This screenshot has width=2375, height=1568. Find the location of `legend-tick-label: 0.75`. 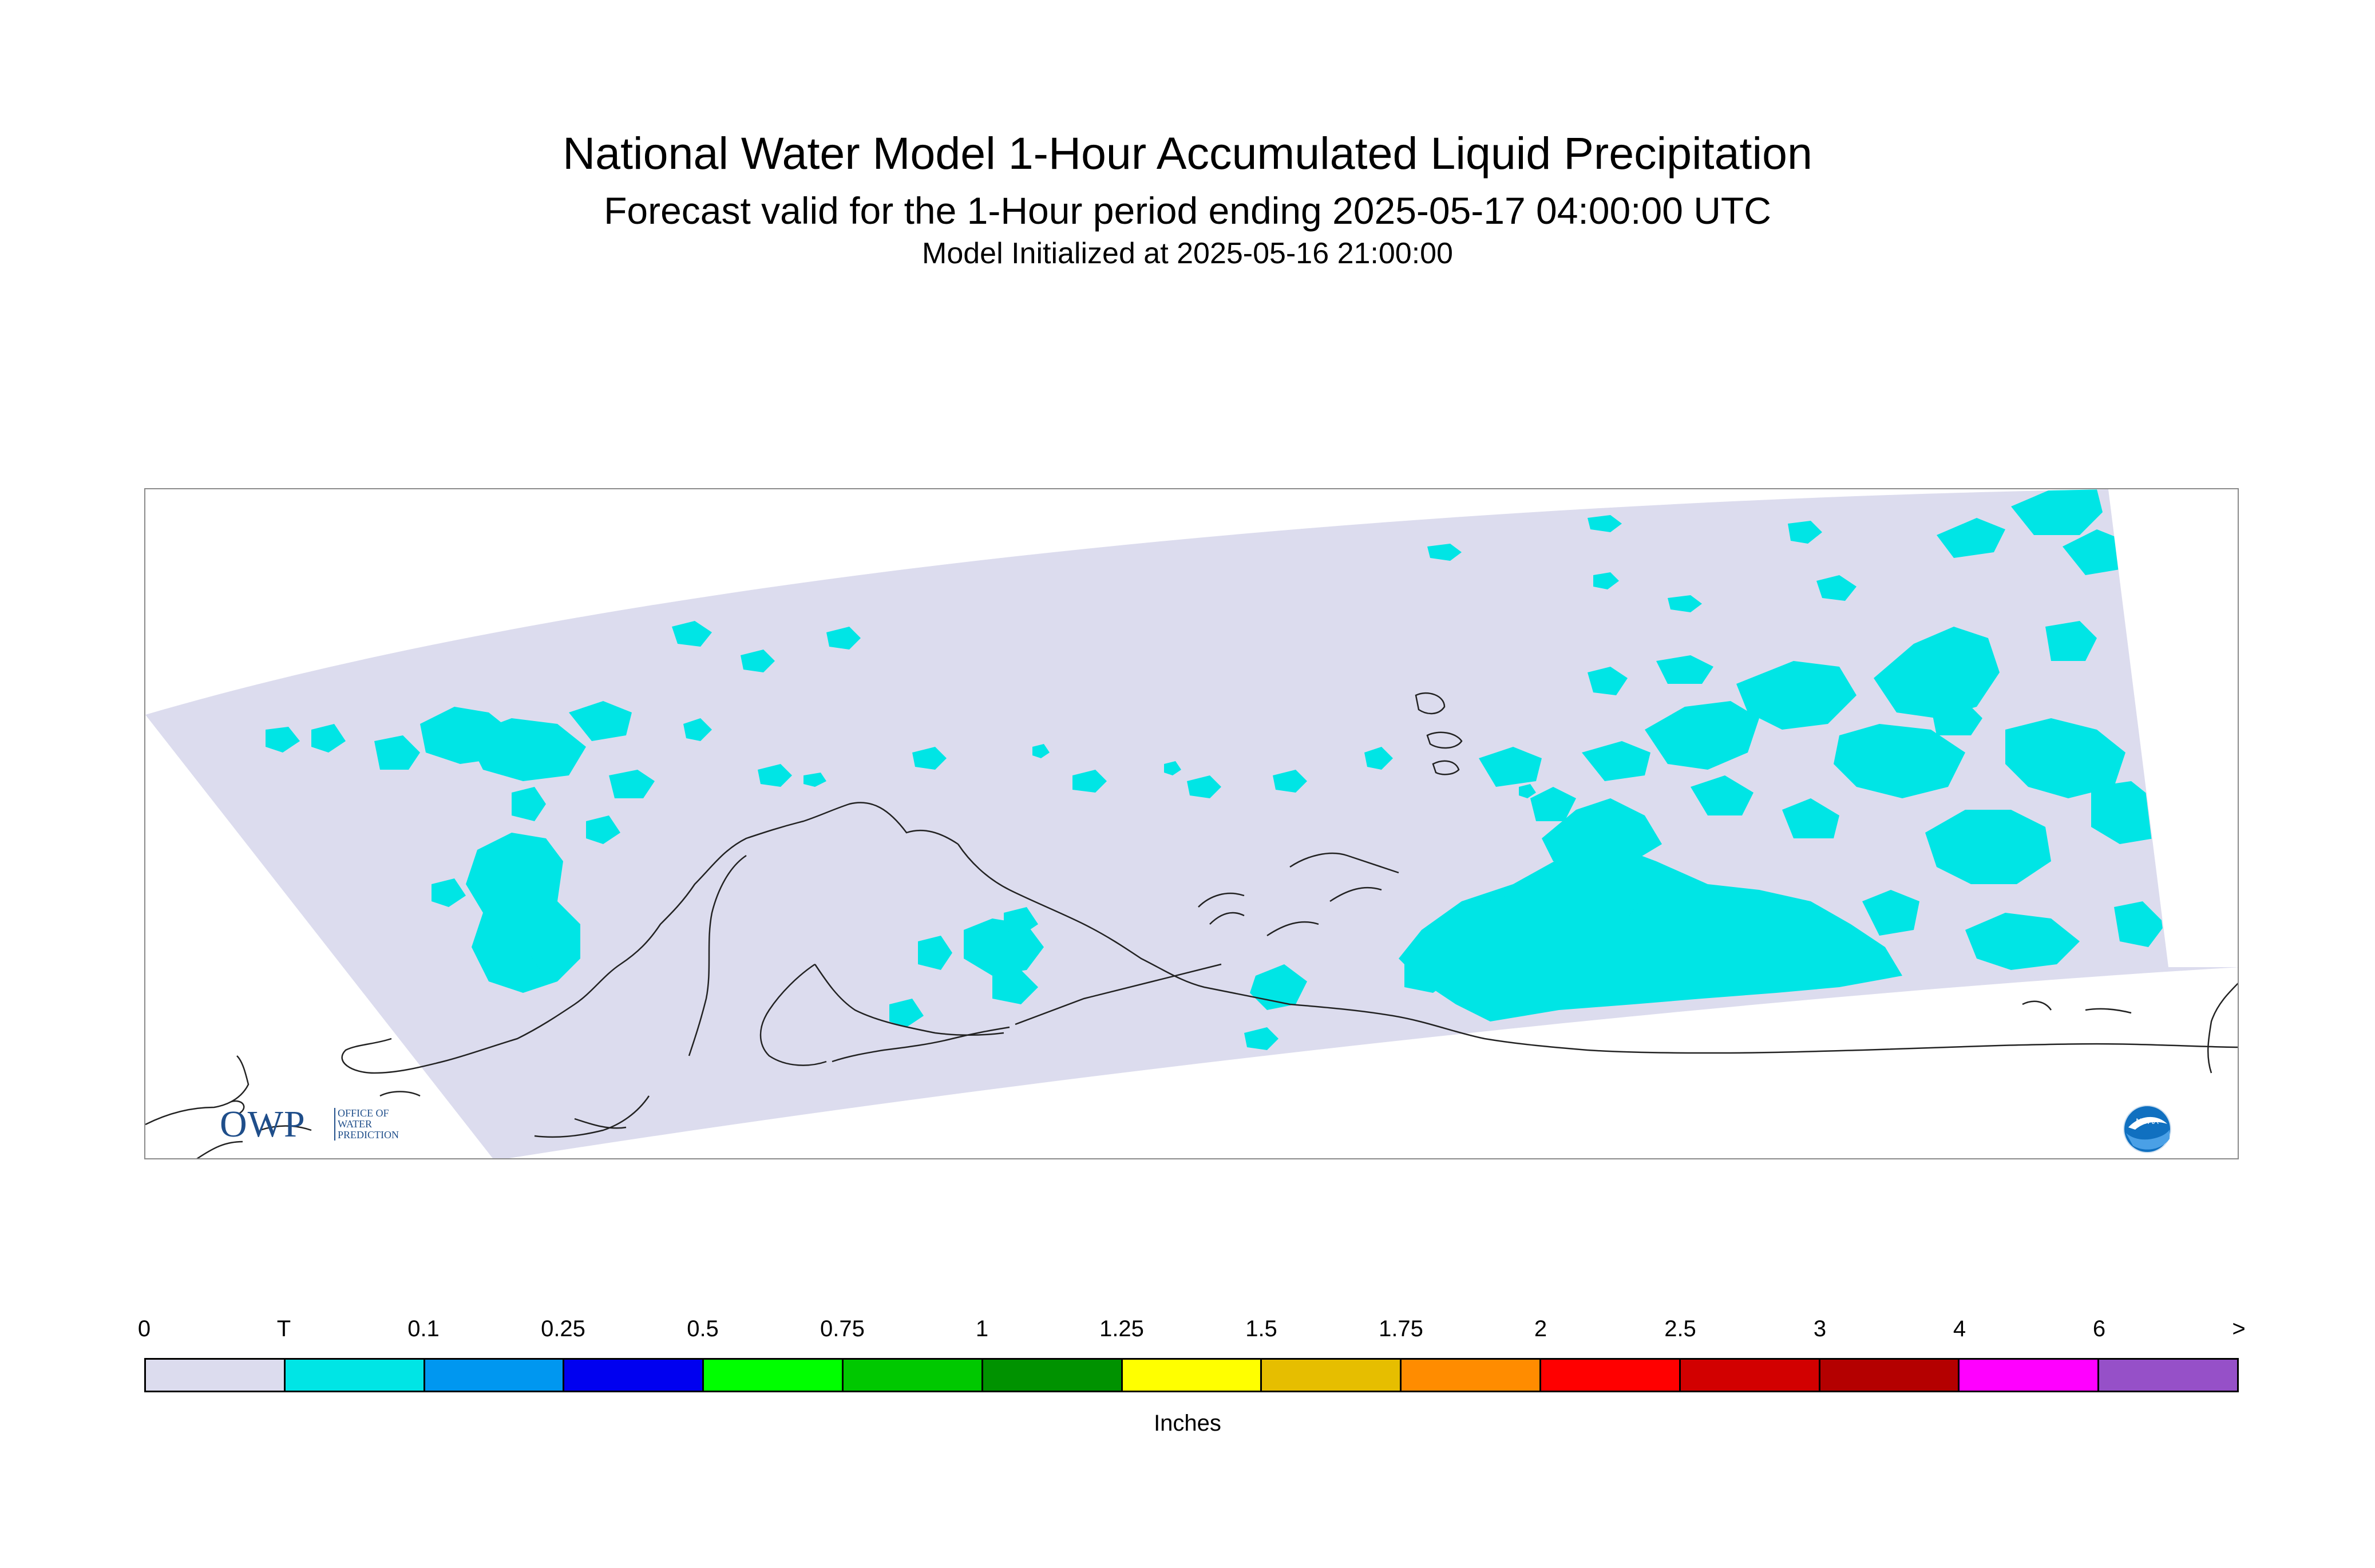

legend-tick-label: 0.75 is located at coordinates (842, 1328).